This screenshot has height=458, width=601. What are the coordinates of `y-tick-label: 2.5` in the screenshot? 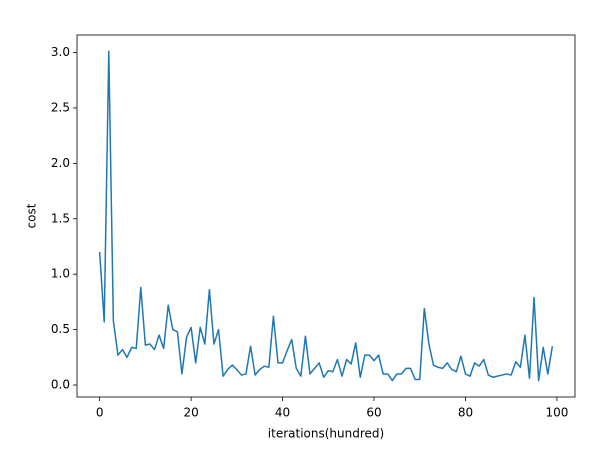 It's located at (60, 107).